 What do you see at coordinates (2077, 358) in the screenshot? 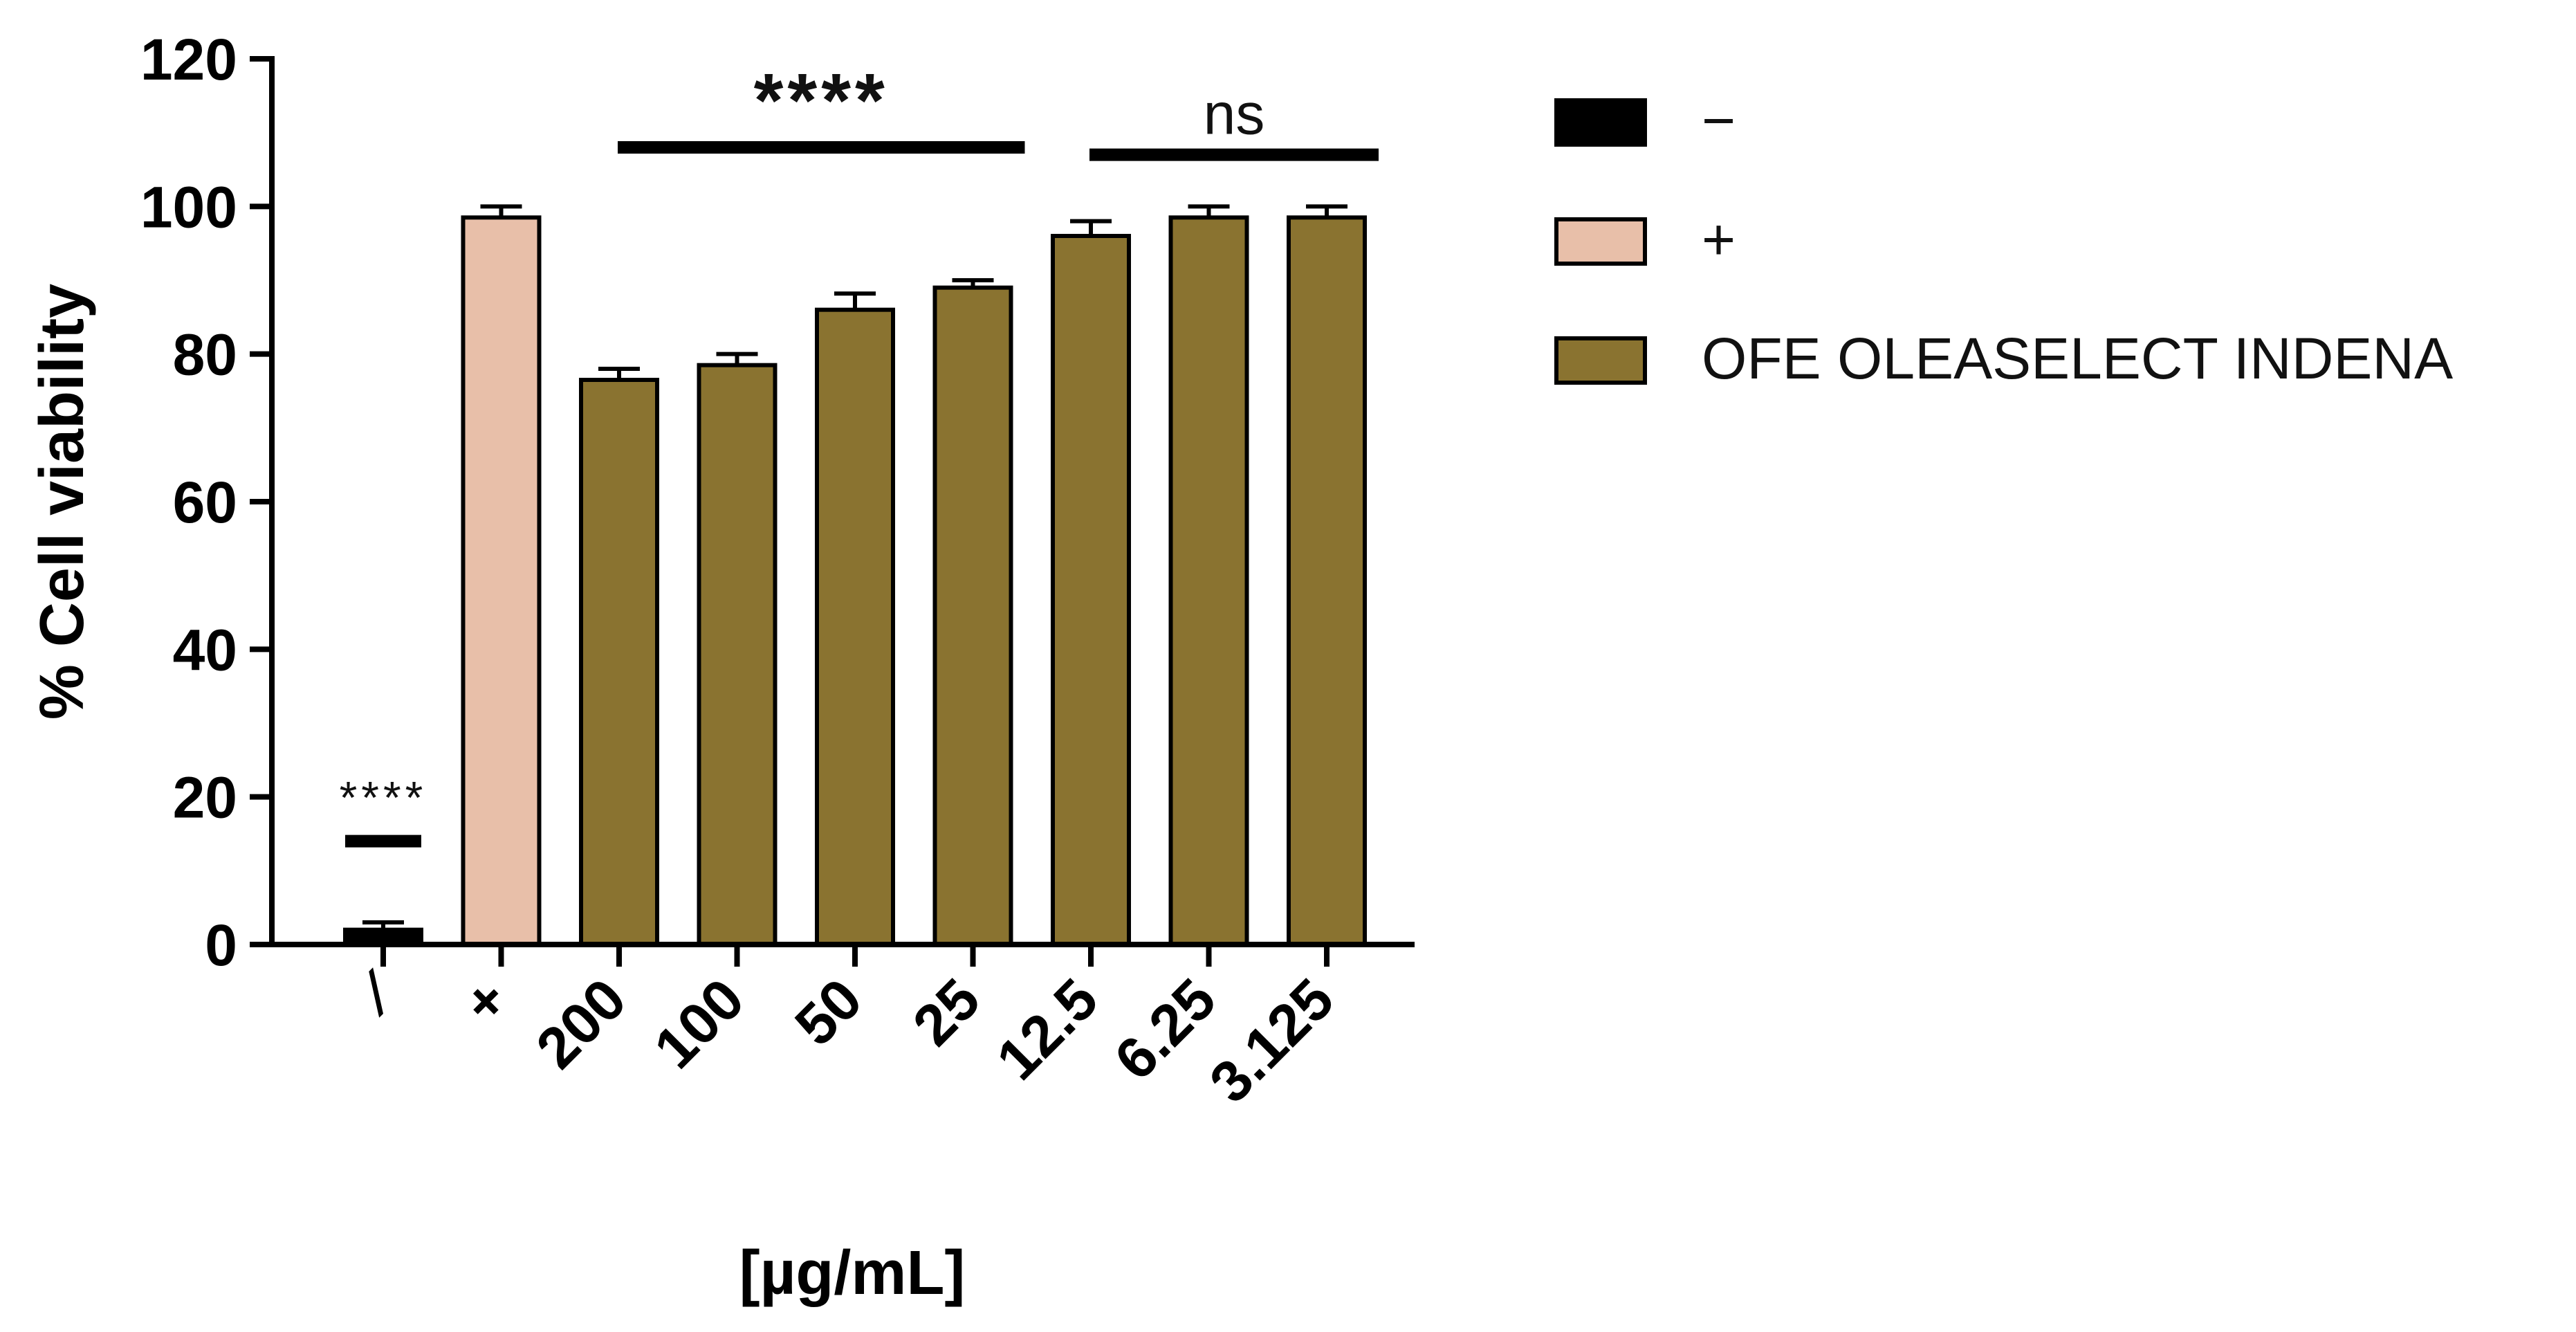
I see `legend-label: OFE OLEASELECT INDENA` at bounding box center [2077, 358].